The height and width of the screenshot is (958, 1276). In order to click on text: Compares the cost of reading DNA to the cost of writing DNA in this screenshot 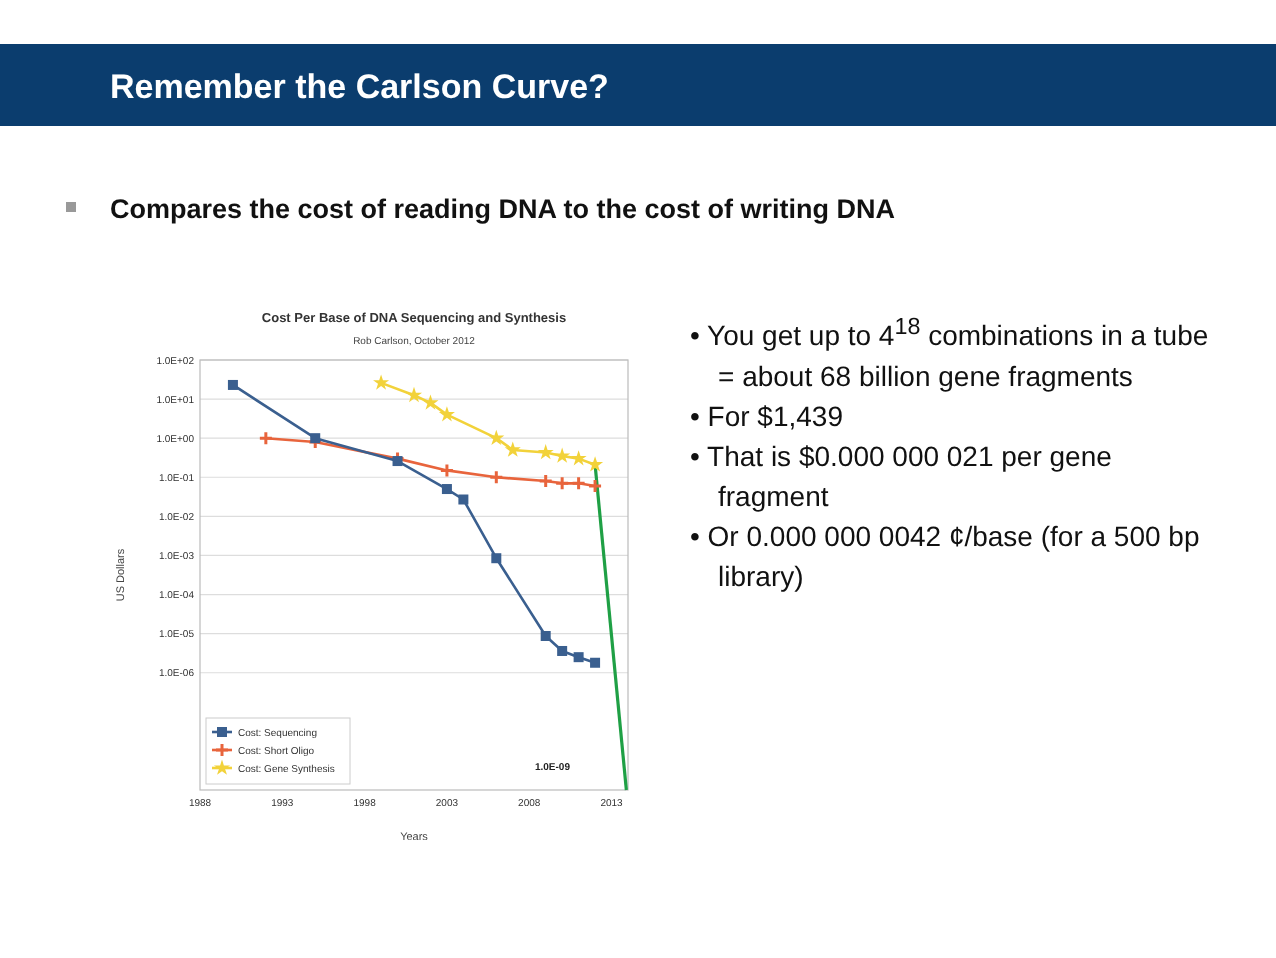, I will do `click(503, 209)`.